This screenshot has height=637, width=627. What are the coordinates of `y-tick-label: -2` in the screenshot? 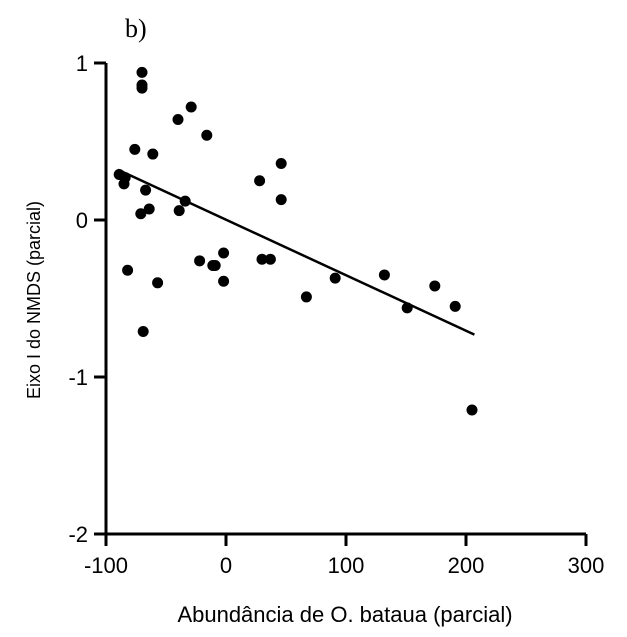 It's located at (78, 534).